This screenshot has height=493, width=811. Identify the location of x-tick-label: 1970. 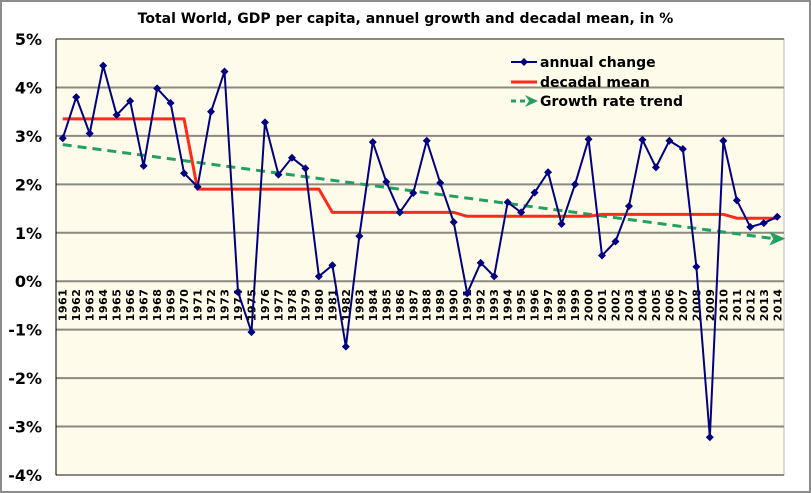
(184, 305).